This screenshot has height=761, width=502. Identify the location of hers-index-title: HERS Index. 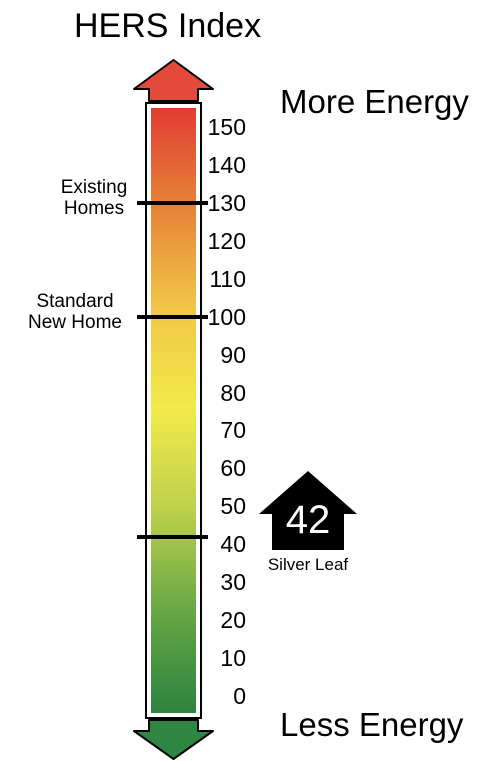
(168, 26).